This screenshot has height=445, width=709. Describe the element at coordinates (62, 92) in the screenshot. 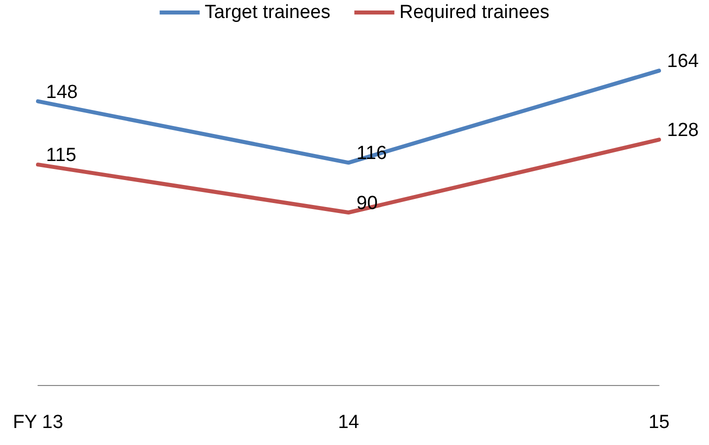

I see `data-label: 148` at that location.